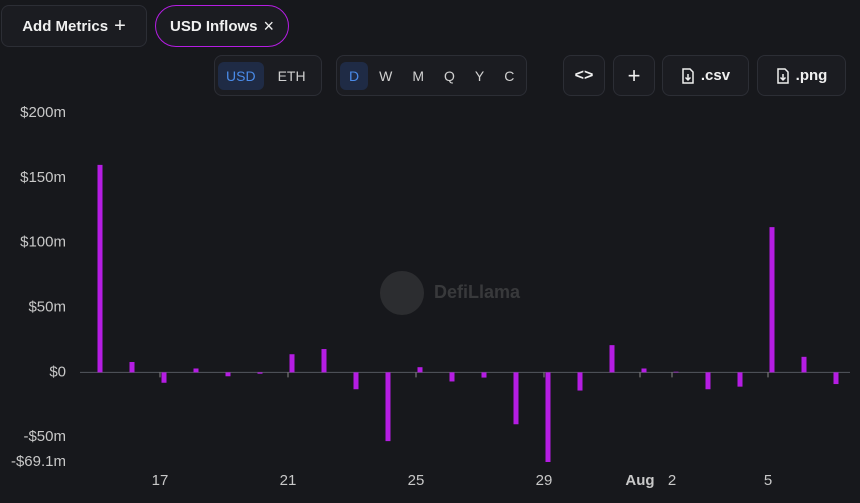 This screenshot has height=503, width=860. What do you see at coordinates (584, 75) in the screenshot?
I see `embed-button: <>` at bounding box center [584, 75].